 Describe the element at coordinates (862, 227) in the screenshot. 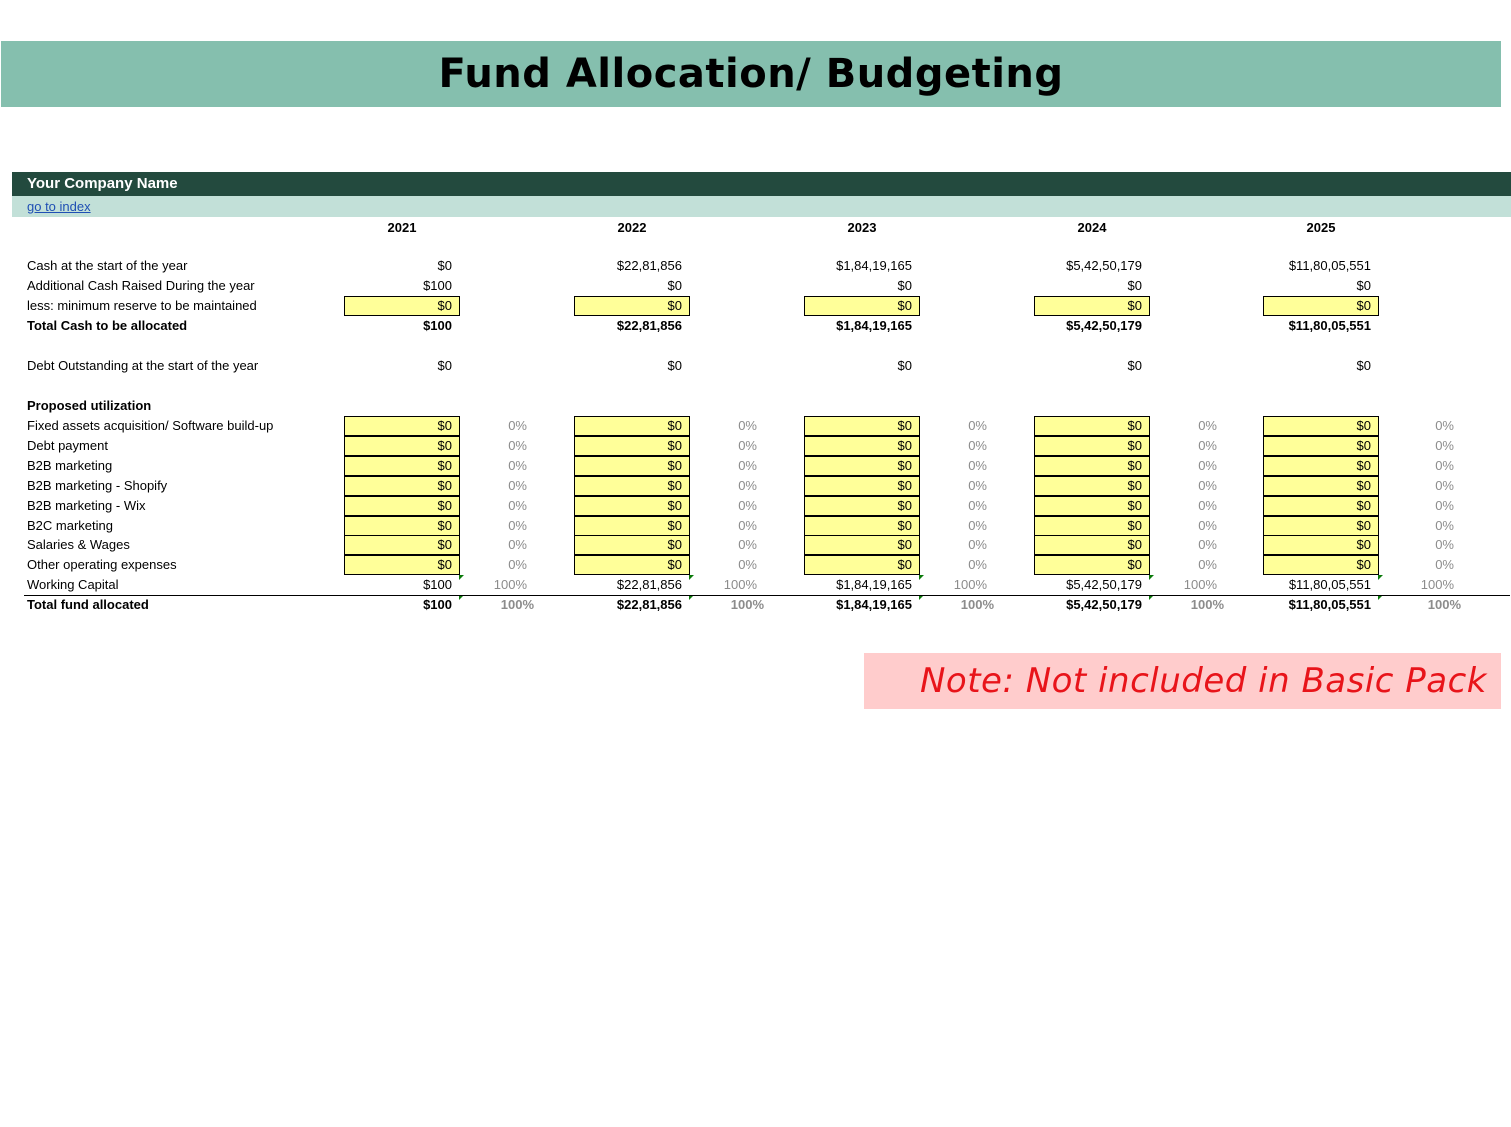

I see `year-header-2023: 2023` at that location.